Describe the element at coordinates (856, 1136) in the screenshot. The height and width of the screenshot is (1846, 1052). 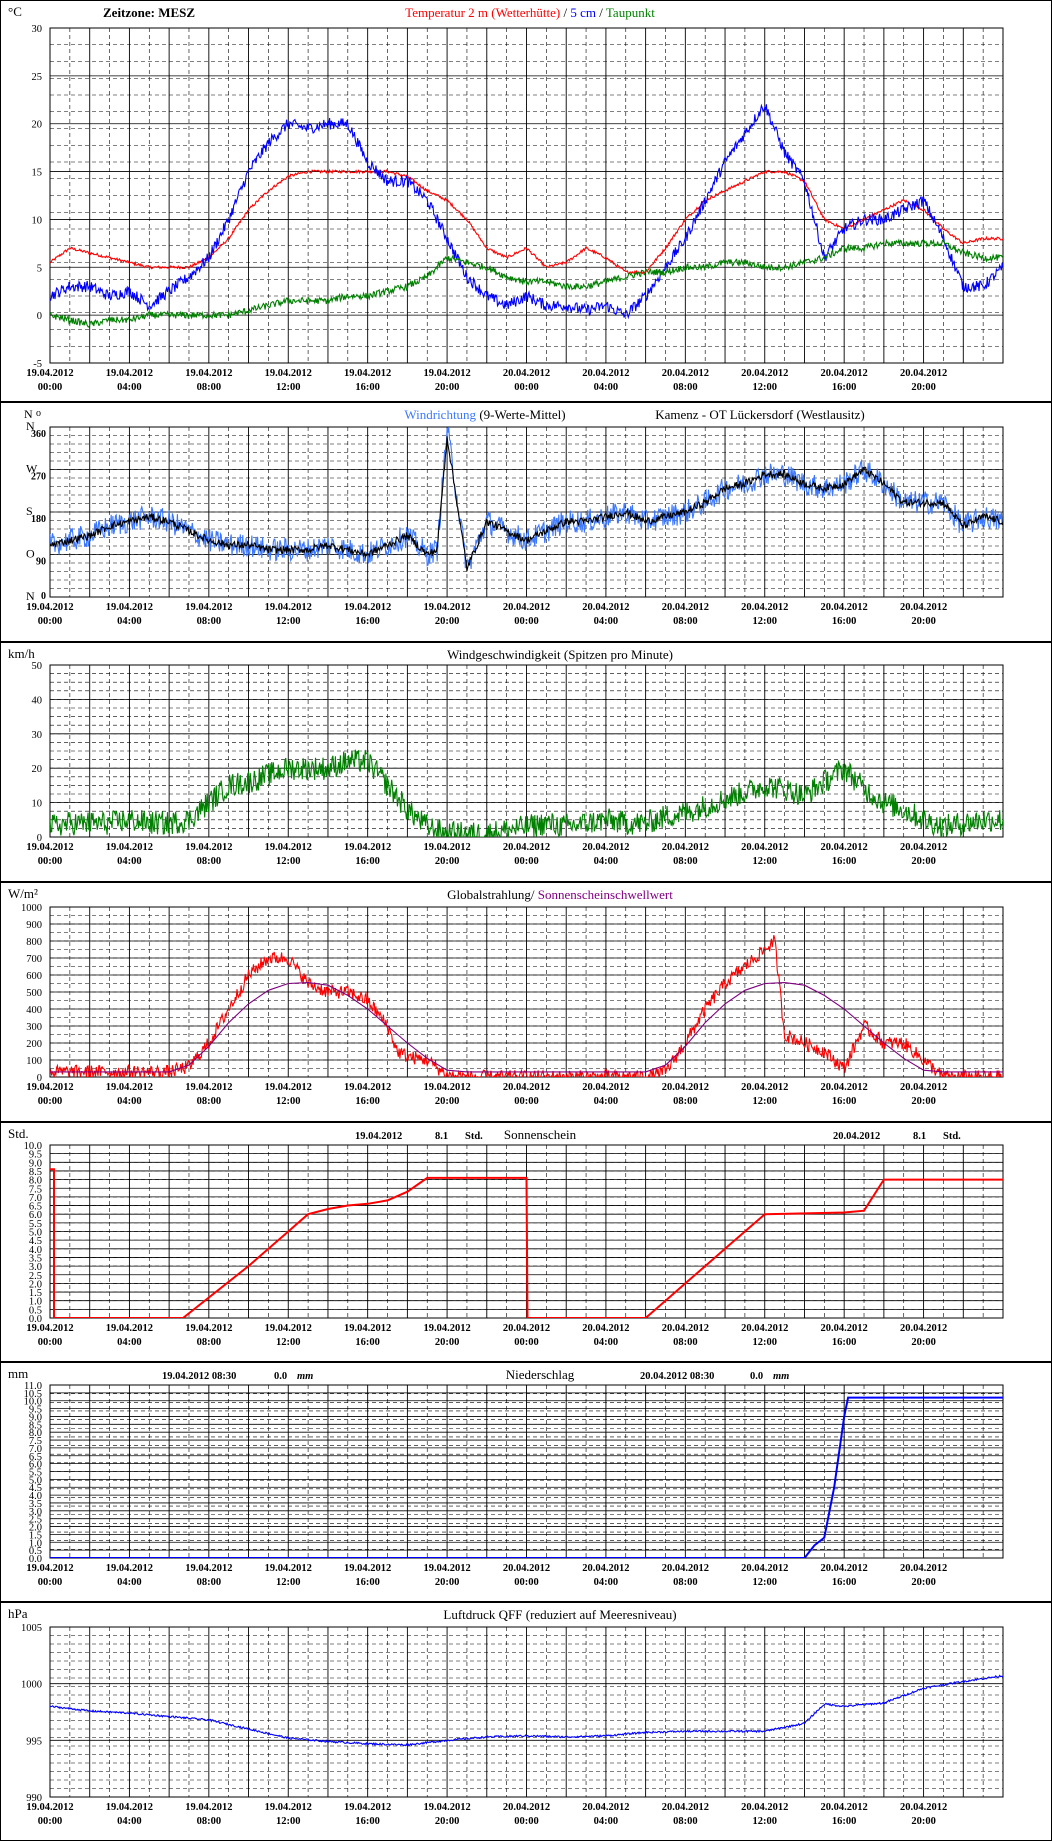
I see `day2-date: 20.04.2012` at that location.